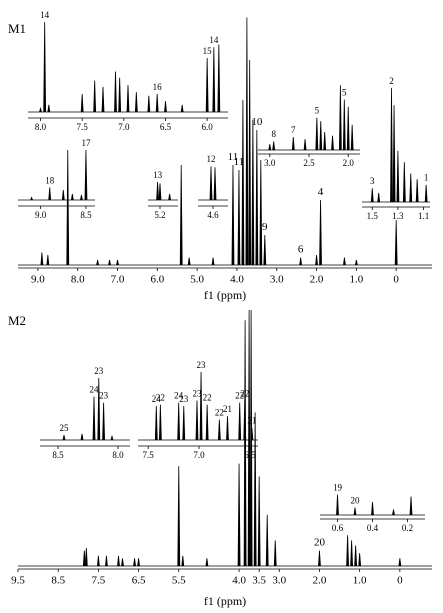 The image size is (443, 613). What do you see at coordinates (179, 580) in the screenshot?
I see `x-tick-label: 5.5` at bounding box center [179, 580].